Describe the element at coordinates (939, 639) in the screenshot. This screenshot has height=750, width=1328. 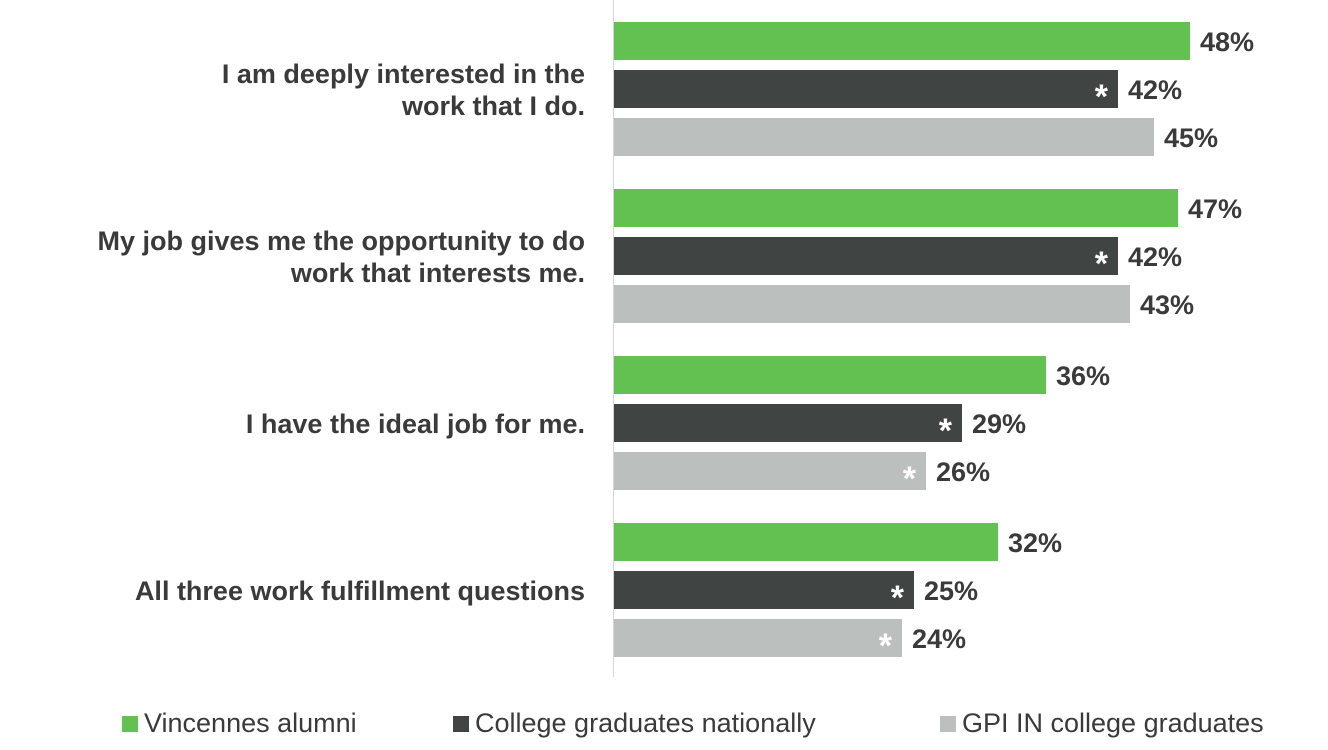
I see `data-label: 24%` at that location.